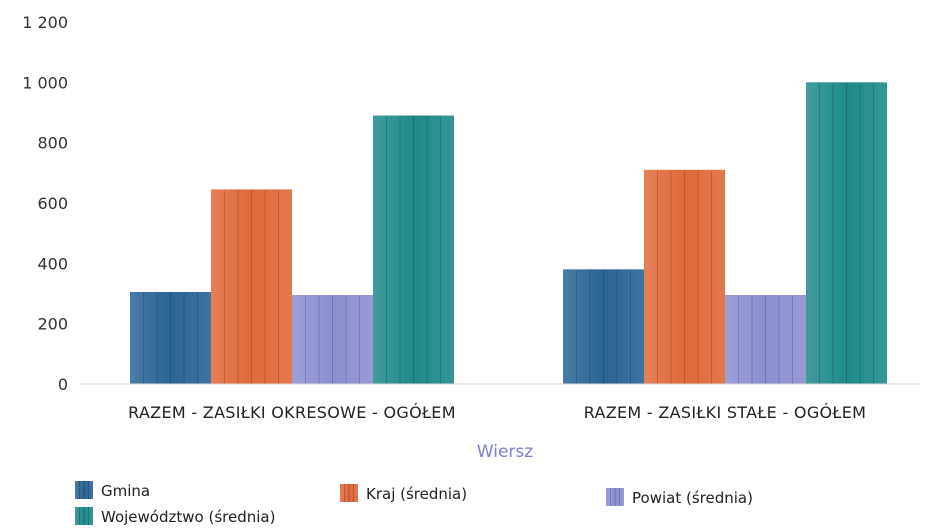 The image size is (930, 531). I want to click on legend-item: Powiat (średnia), so click(679, 497).